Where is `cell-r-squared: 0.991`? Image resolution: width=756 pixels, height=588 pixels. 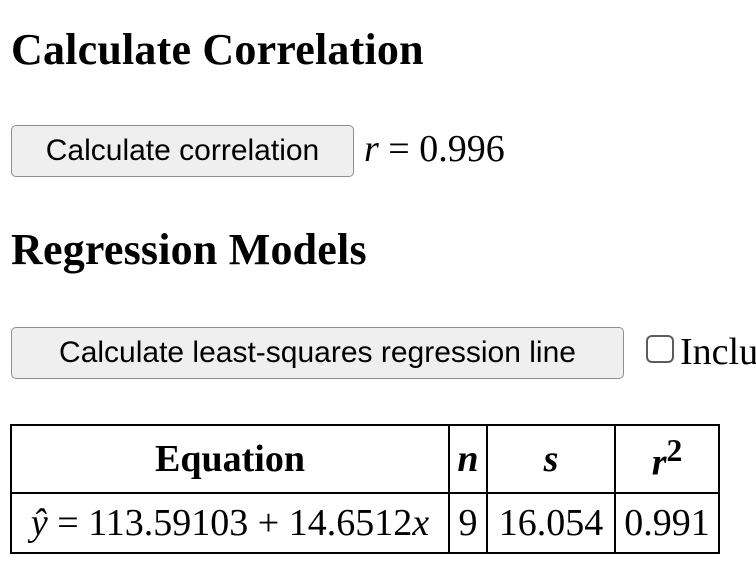 cell-r-squared: 0.991 is located at coordinates (667, 523).